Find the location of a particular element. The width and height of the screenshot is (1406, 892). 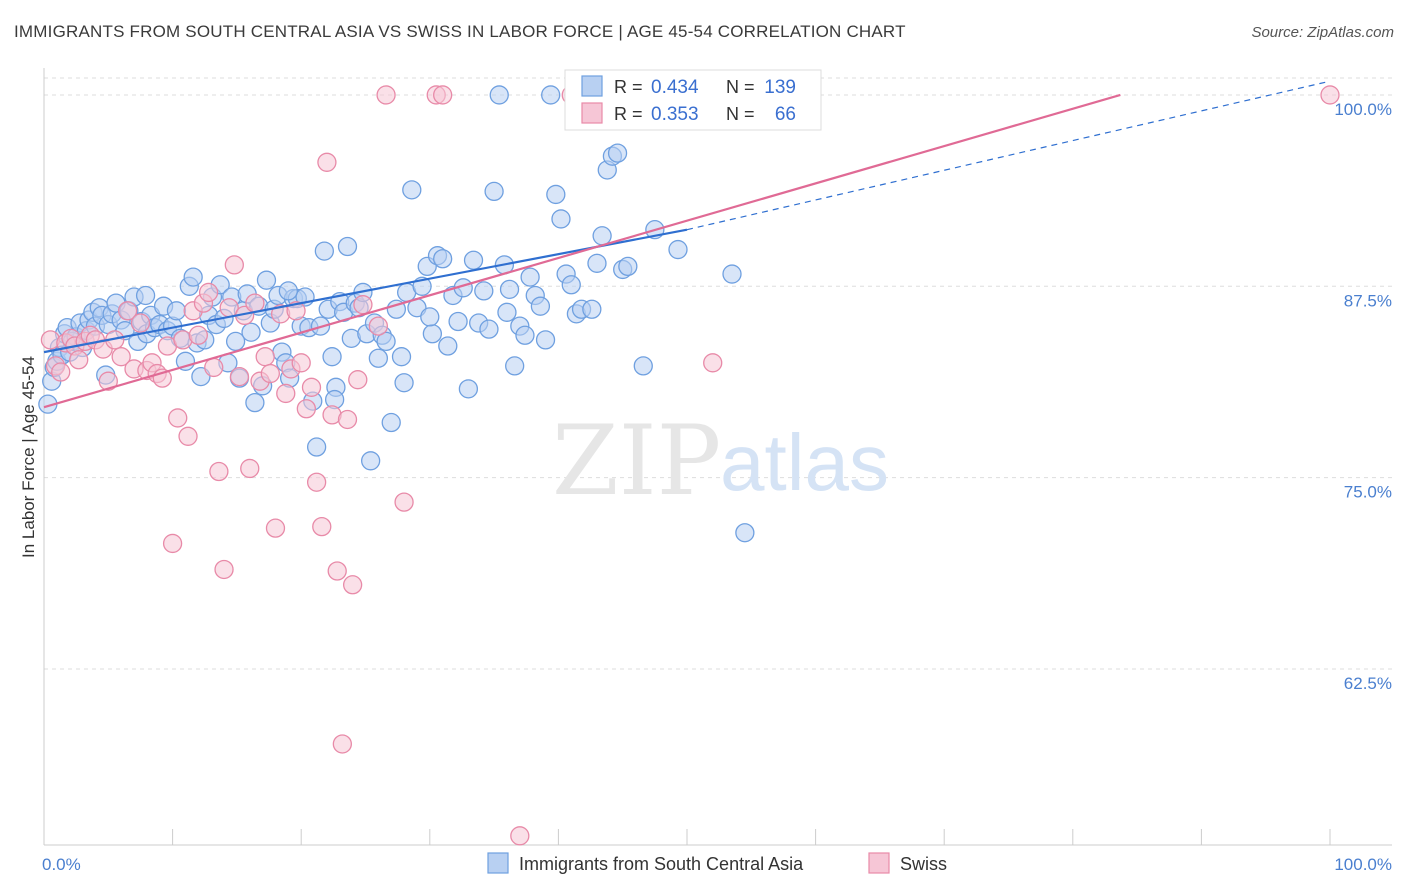

legend-bottom: Immigrants from South Central Asia Swiss is located at coordinates (717, 863).